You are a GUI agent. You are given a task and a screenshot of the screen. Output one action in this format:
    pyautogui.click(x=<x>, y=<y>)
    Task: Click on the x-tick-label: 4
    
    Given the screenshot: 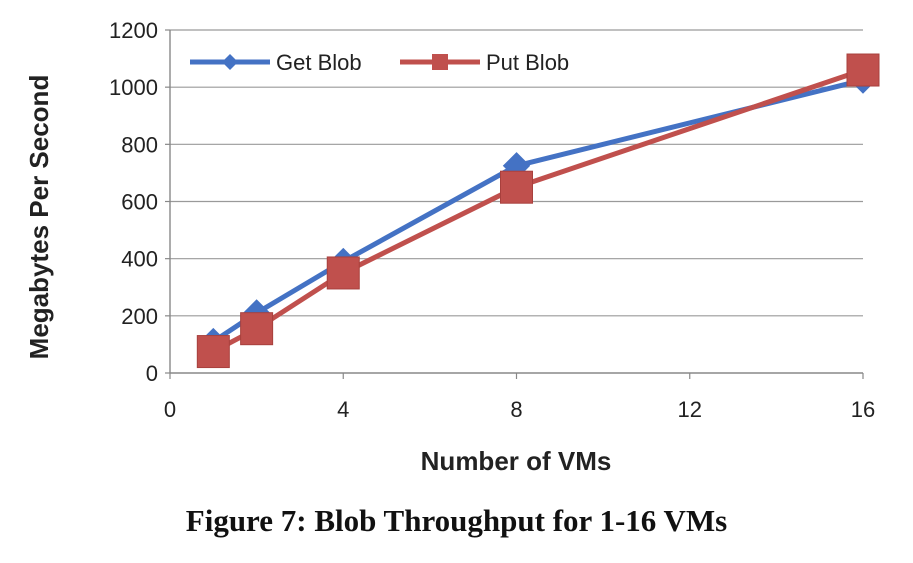 What is the action you would take?
    pyautogui.click(x=343, y=409)
    